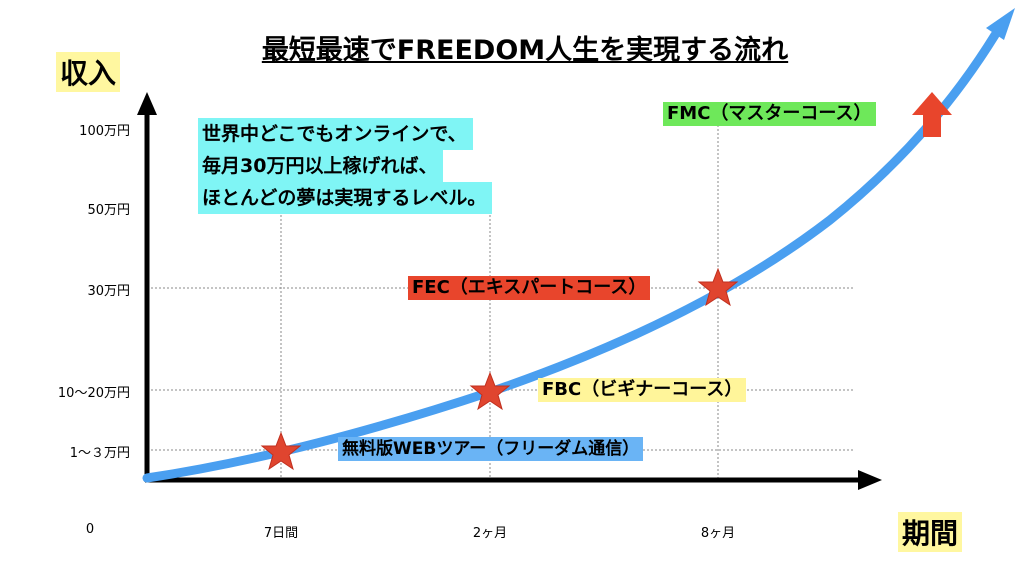  What do you see at coordinates (99, 453) in the screenshot?
I see `y-label: 1〜３万円` at bounding box center [99, 453].